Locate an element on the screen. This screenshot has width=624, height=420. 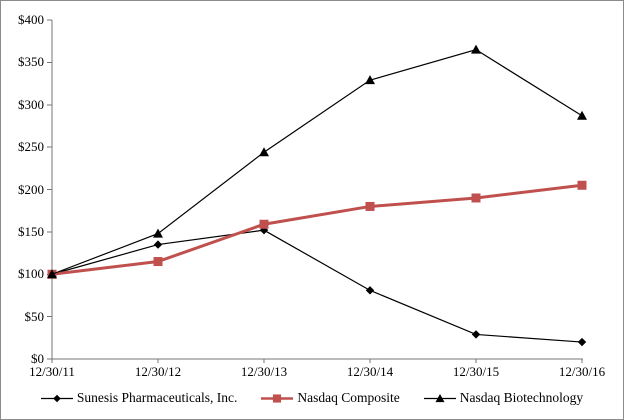
y-tick-label: $0 is located at coordinates (37, 358).